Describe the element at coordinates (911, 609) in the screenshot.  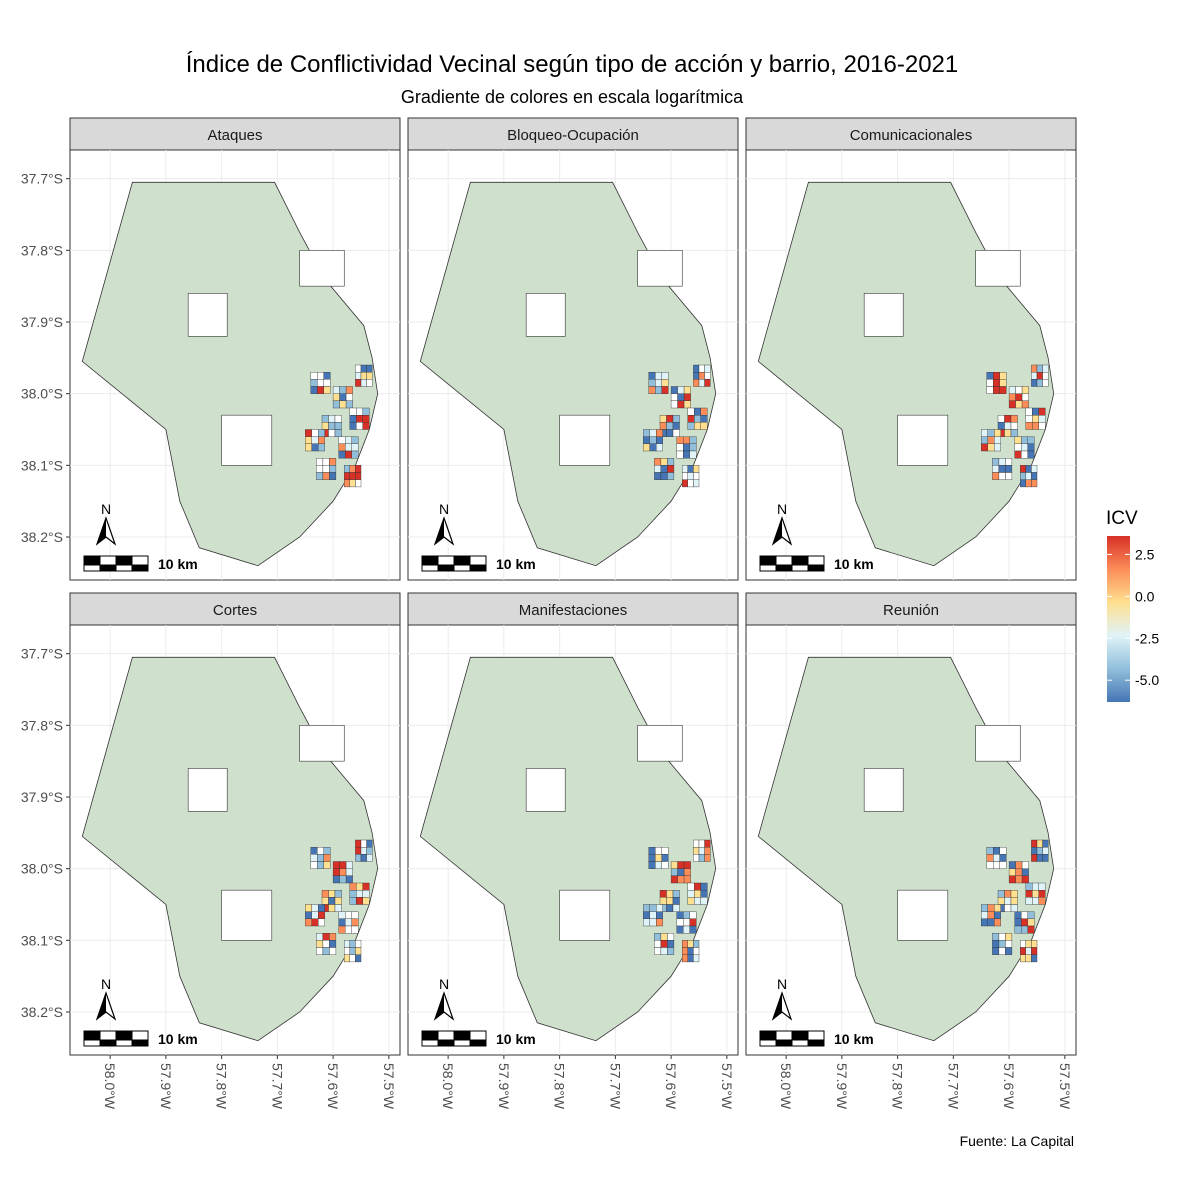
I see `facet-strip` at that location.